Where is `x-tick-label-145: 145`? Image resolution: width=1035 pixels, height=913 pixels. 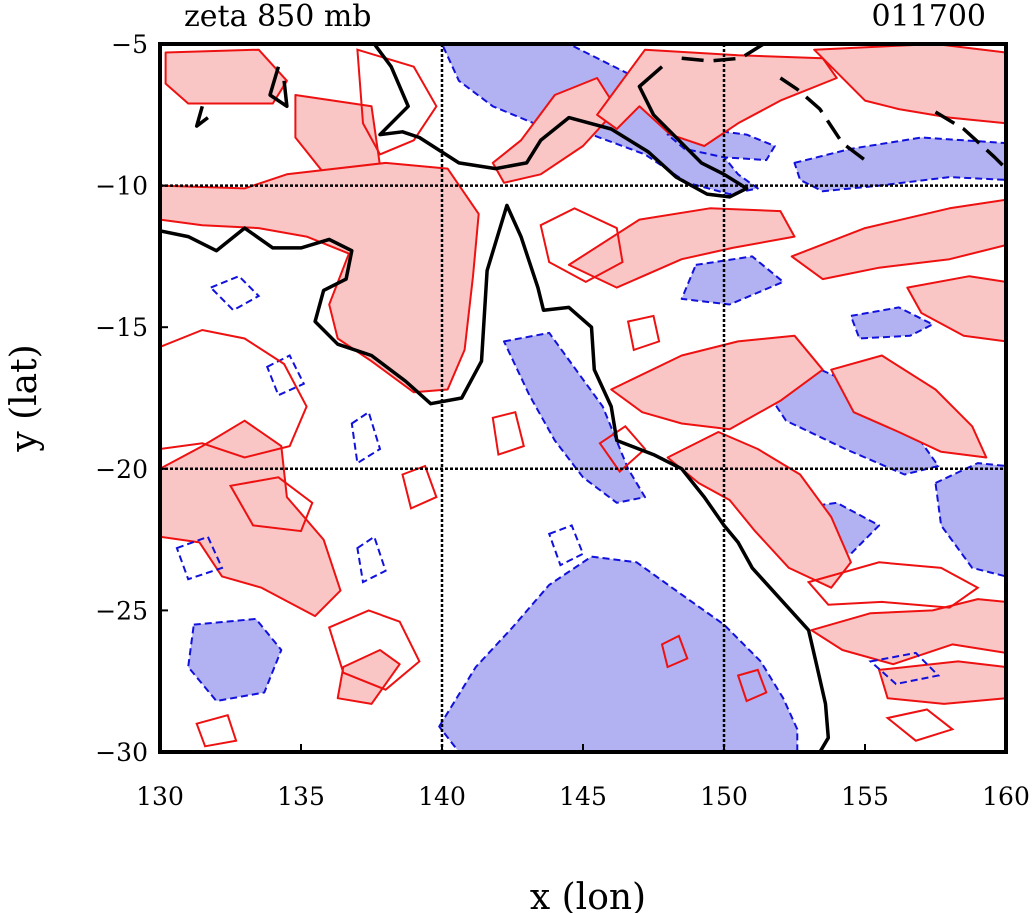 x-tick-label-145: 145 is located at coordinates (583, 796).